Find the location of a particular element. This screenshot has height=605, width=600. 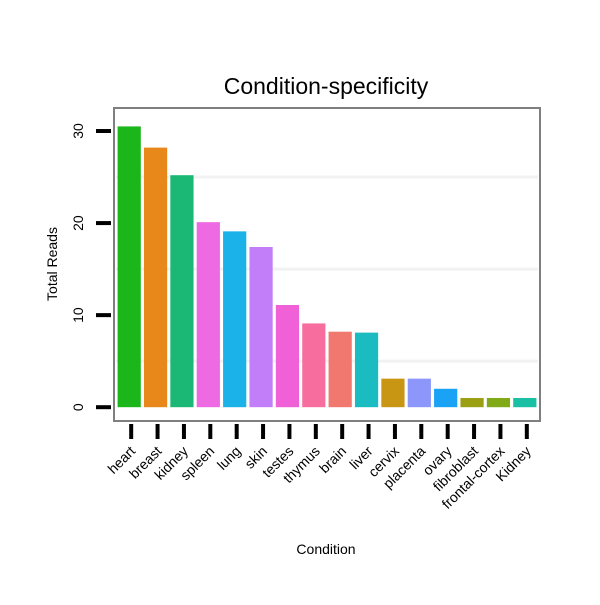

y-axis: 0 10 20 30 is located at coordinates (90, 267).